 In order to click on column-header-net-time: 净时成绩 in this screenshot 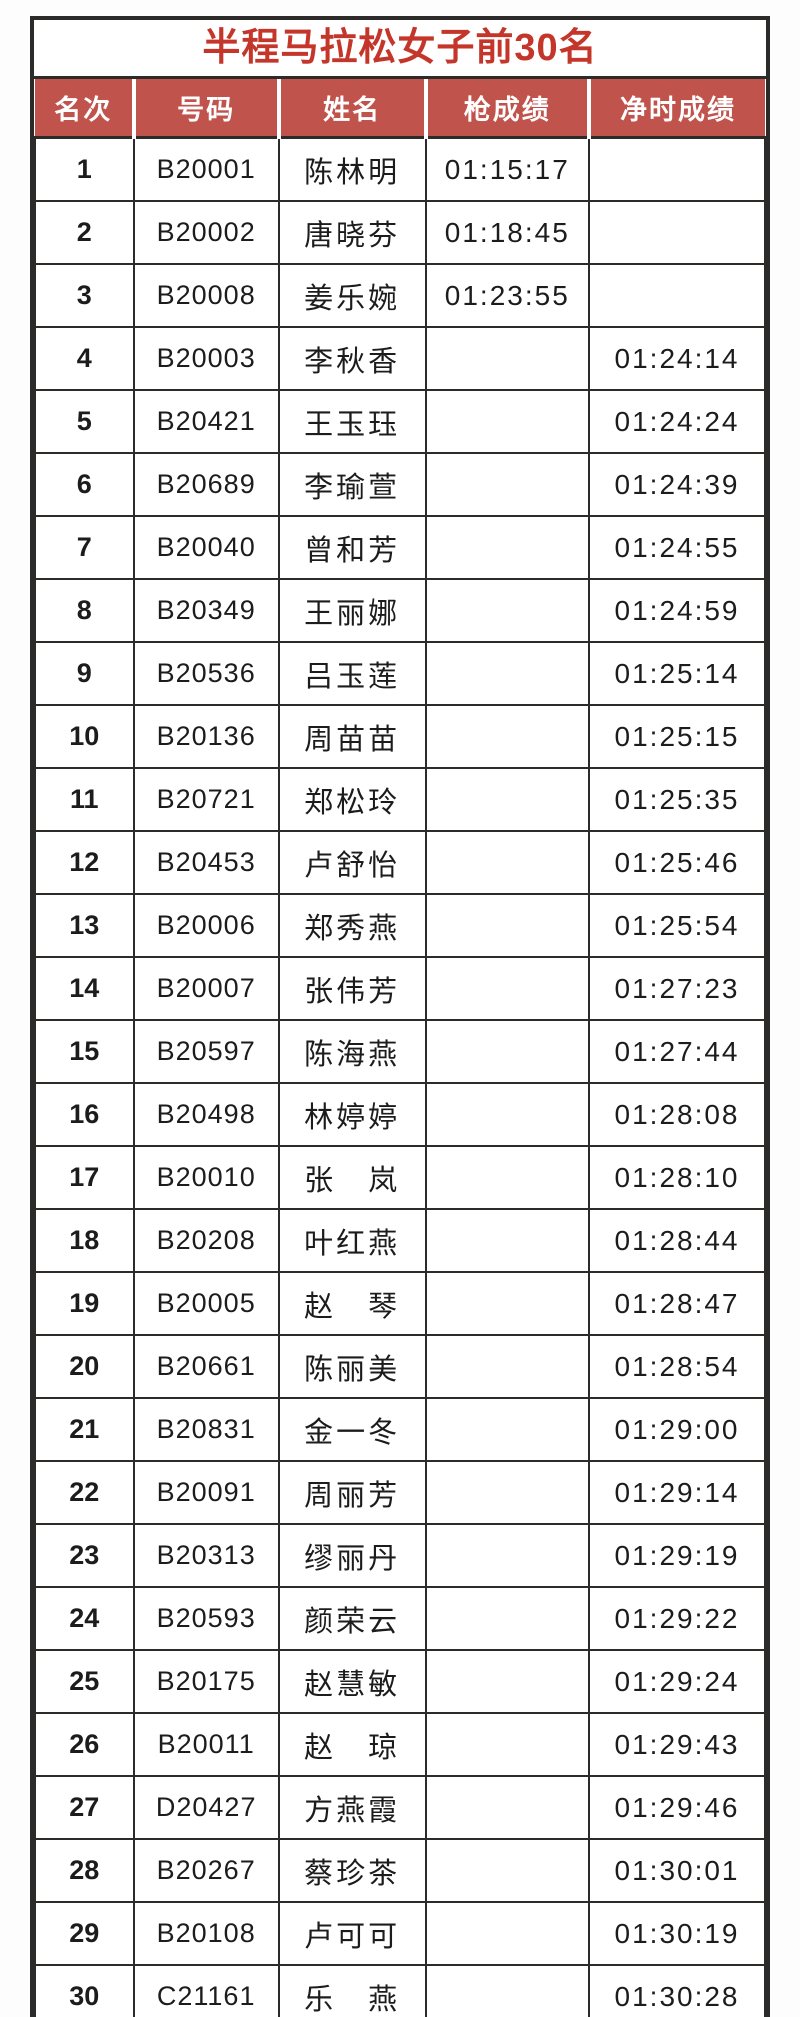, I will do `click(676, 109)`.